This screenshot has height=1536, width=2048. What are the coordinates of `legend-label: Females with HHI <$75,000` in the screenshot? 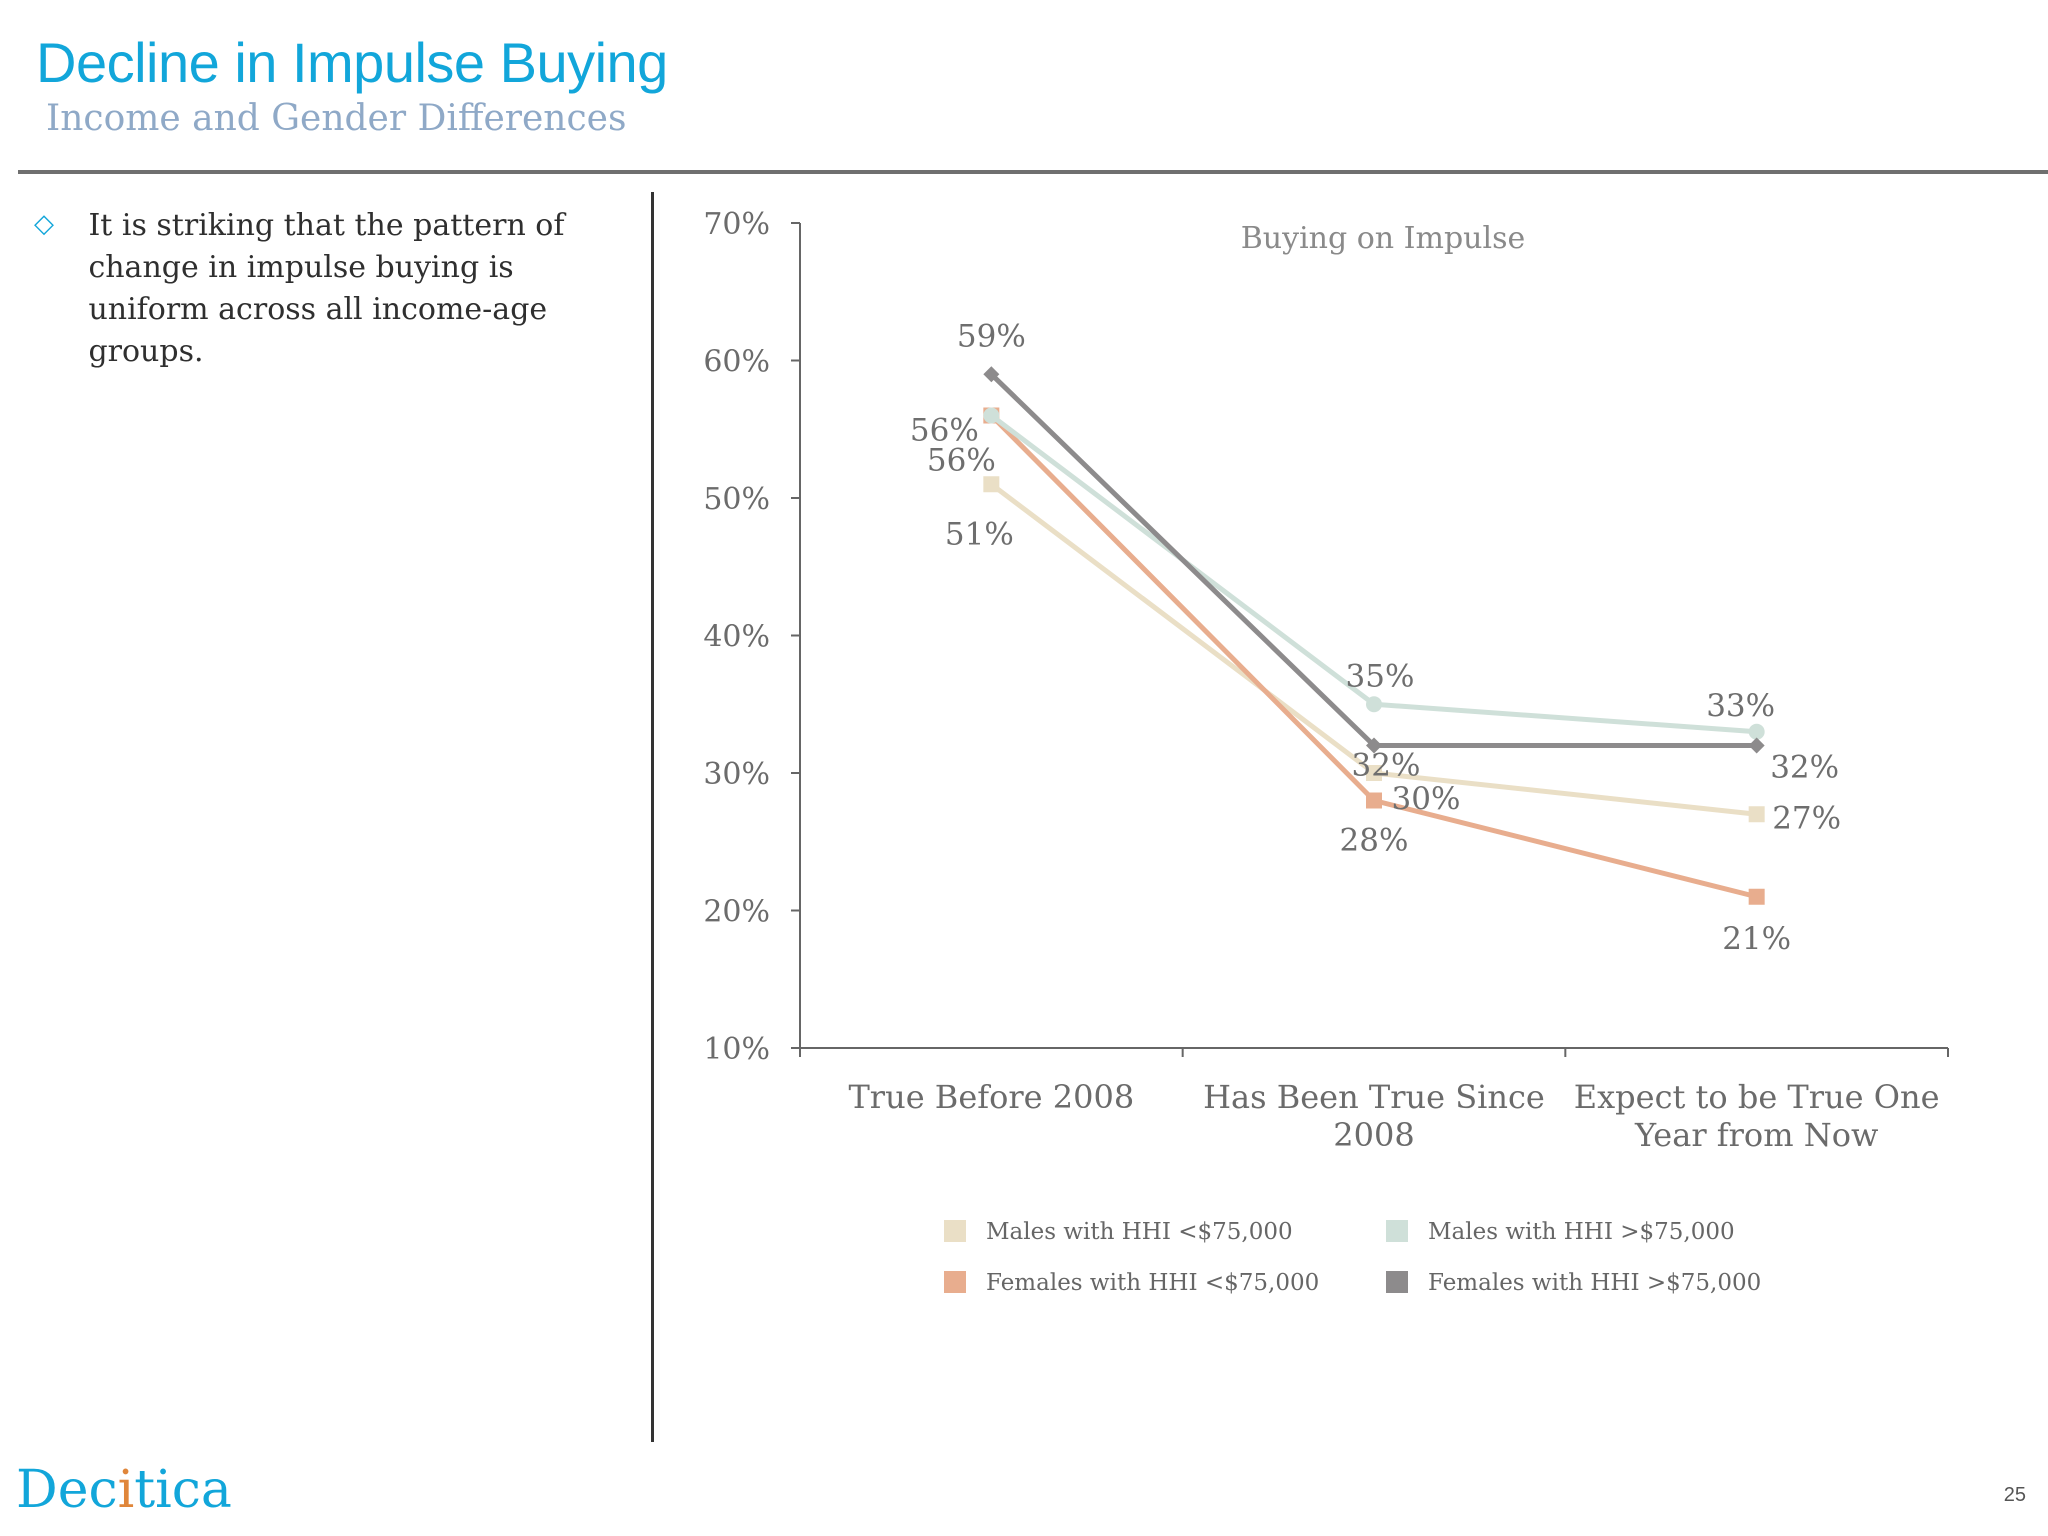 It's located at (1152, 1283).